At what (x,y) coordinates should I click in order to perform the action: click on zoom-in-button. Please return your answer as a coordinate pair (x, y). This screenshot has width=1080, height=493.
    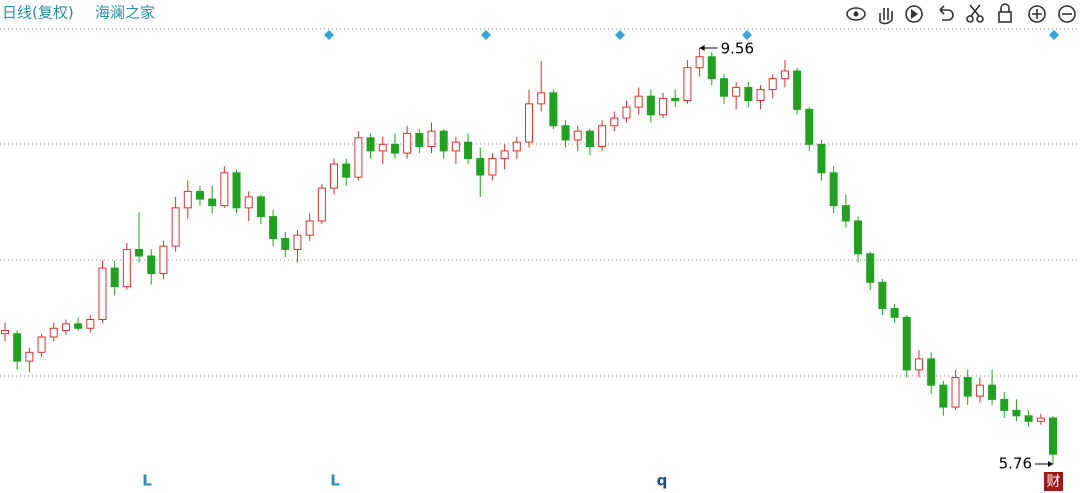
    Looking at the image, I should click on (1037, 14).